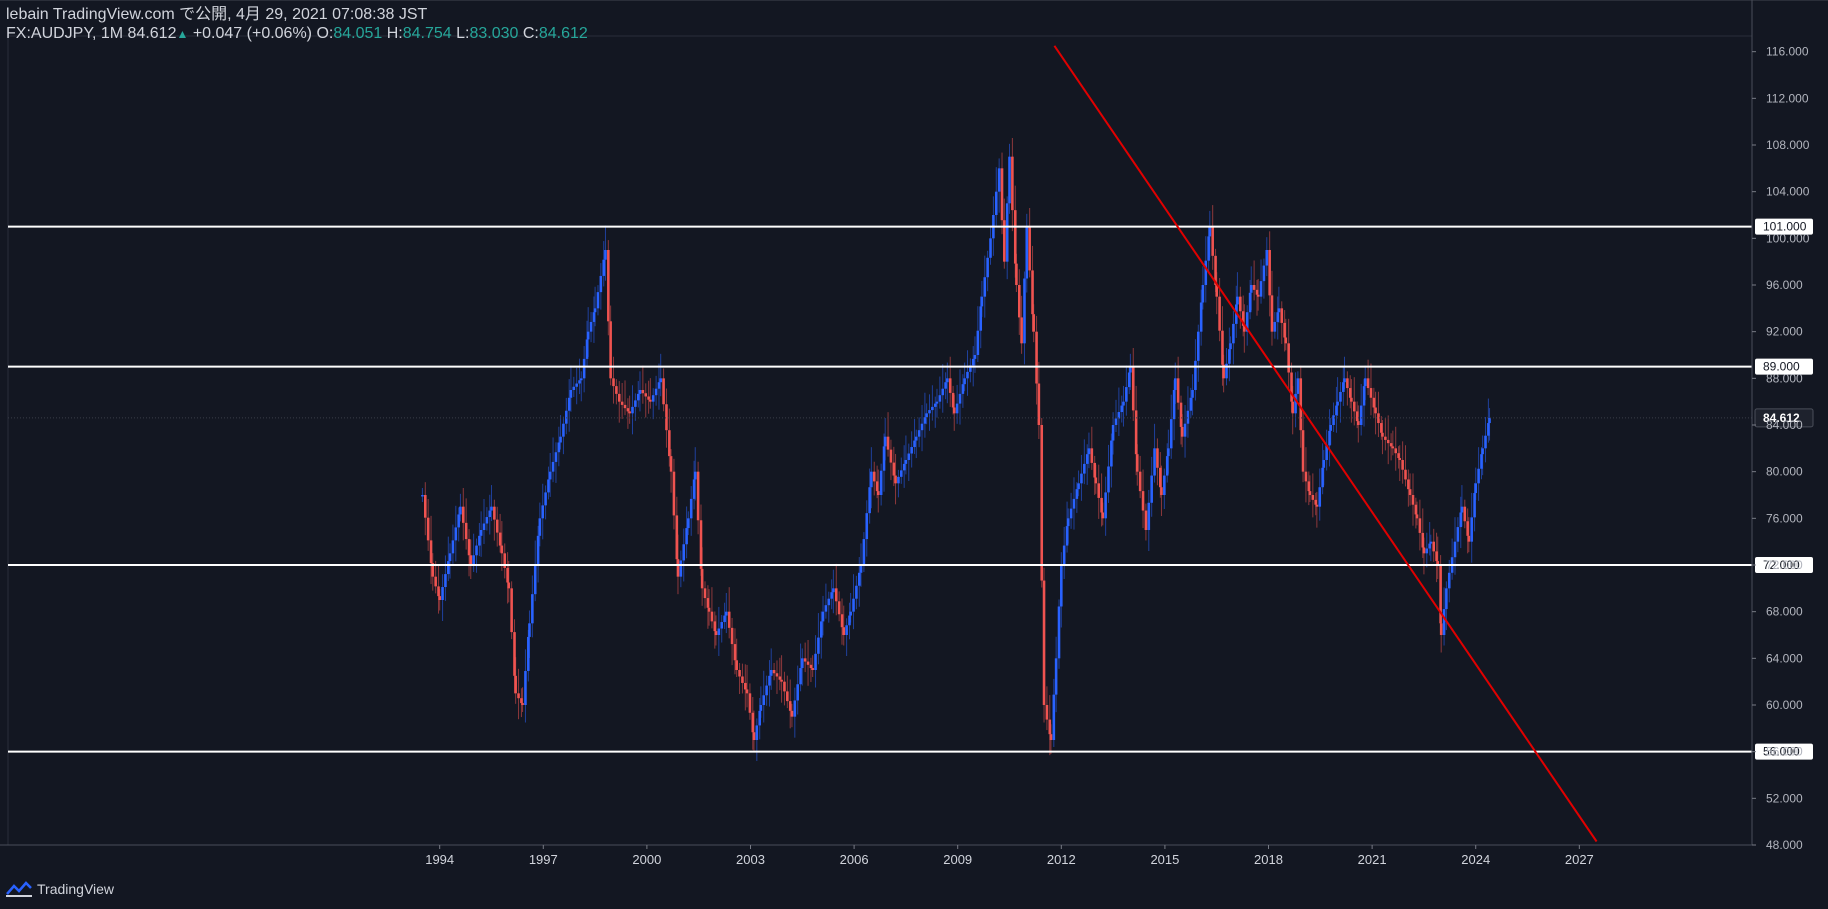 The height and width of the screenshot is (909, 1828). Describe the element at coordinates (494, 33) in the screenshot. I see `low-value: 83.030` at that location.